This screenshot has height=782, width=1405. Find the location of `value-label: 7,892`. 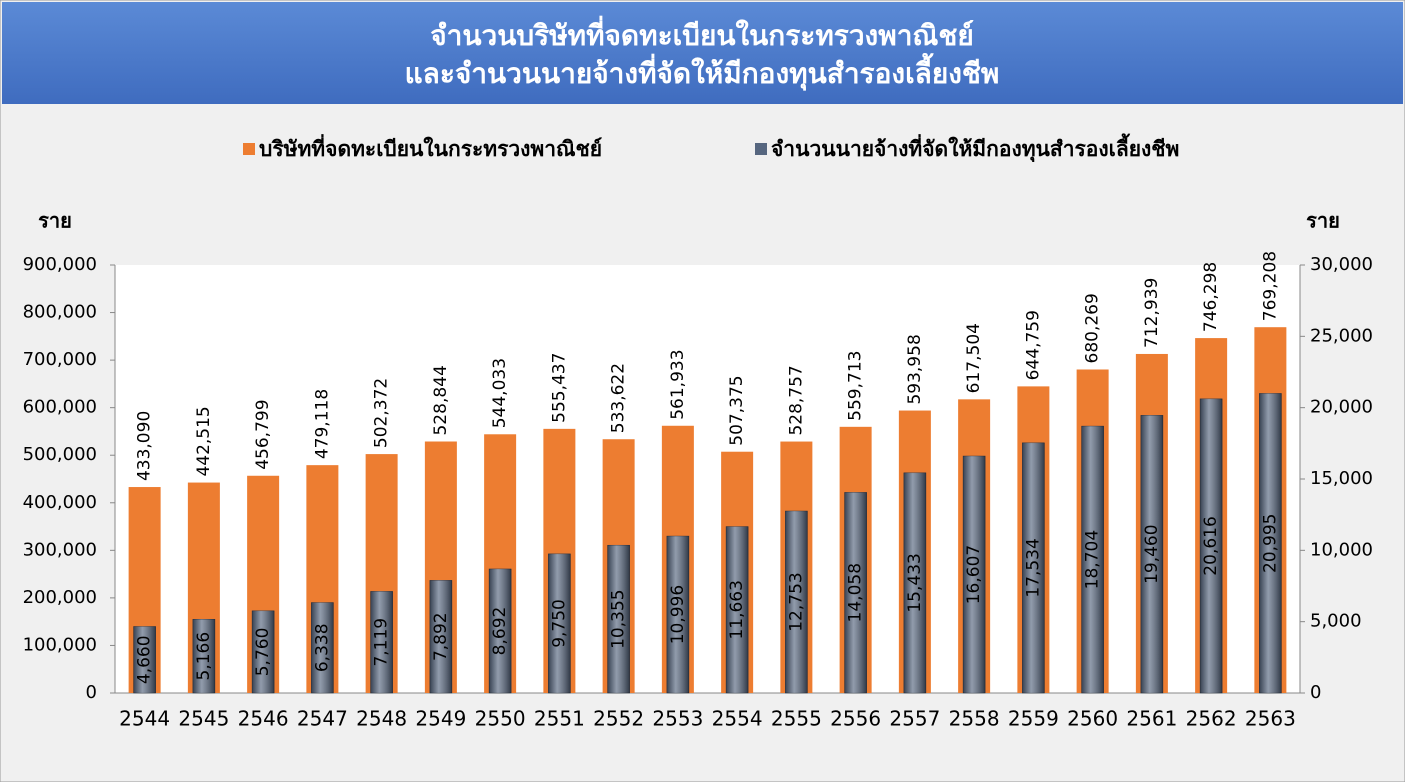

value-label: 7,892 is located at coordinates (441, 636).